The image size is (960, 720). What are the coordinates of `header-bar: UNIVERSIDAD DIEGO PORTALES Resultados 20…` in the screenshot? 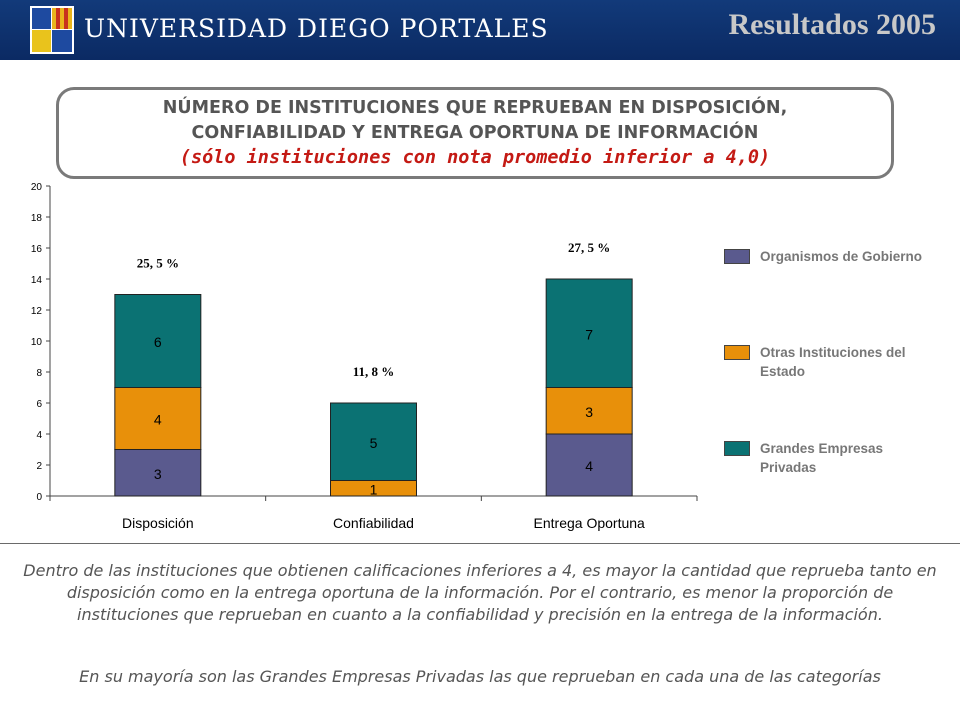 It's located at (480, 30).